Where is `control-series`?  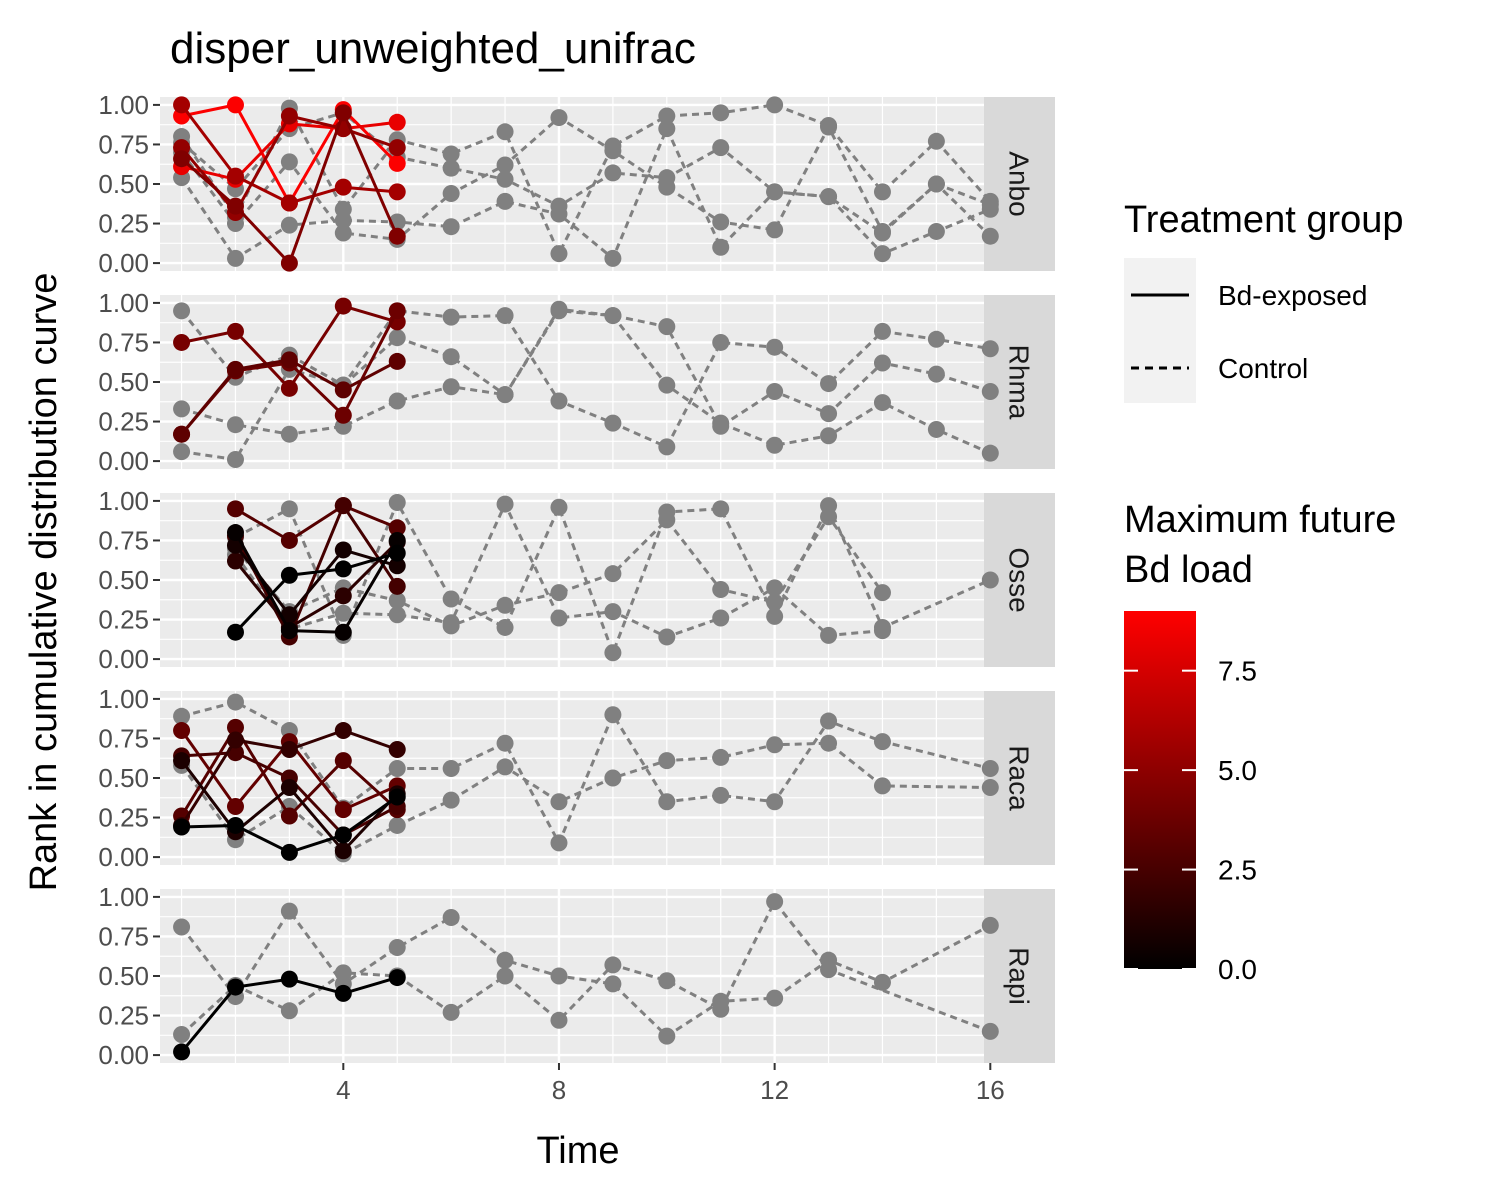
control-series is located at coordinates (586, 973).